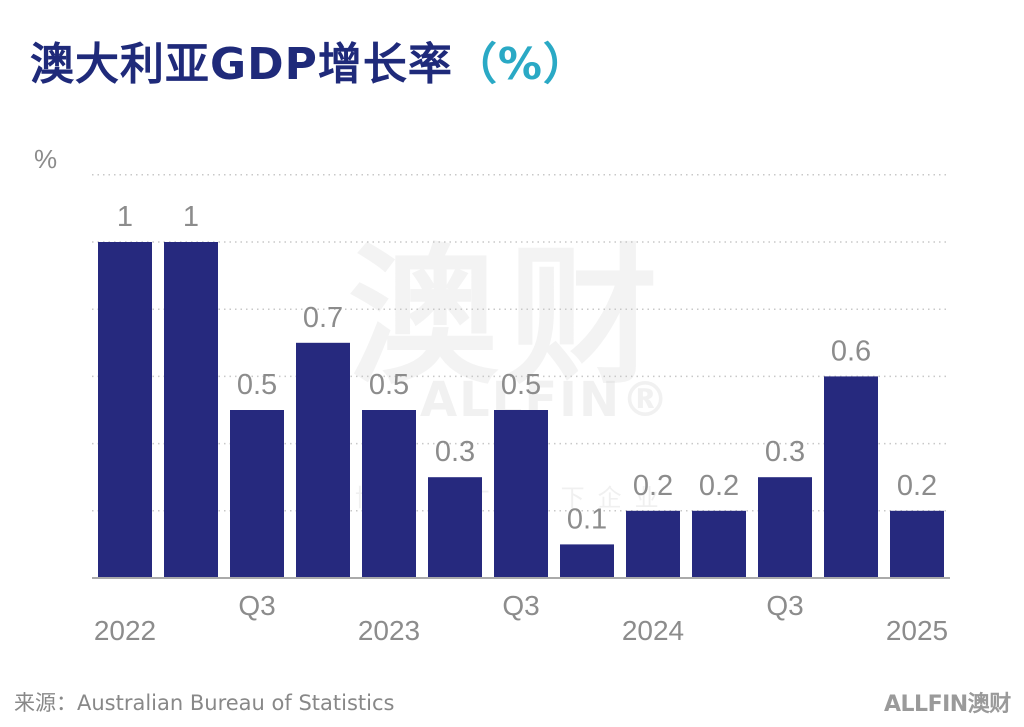 Image resolution: width=1024 pixels, height=727 pixels. I want to click on bar-value-label: 0.6, so click(851, 351).